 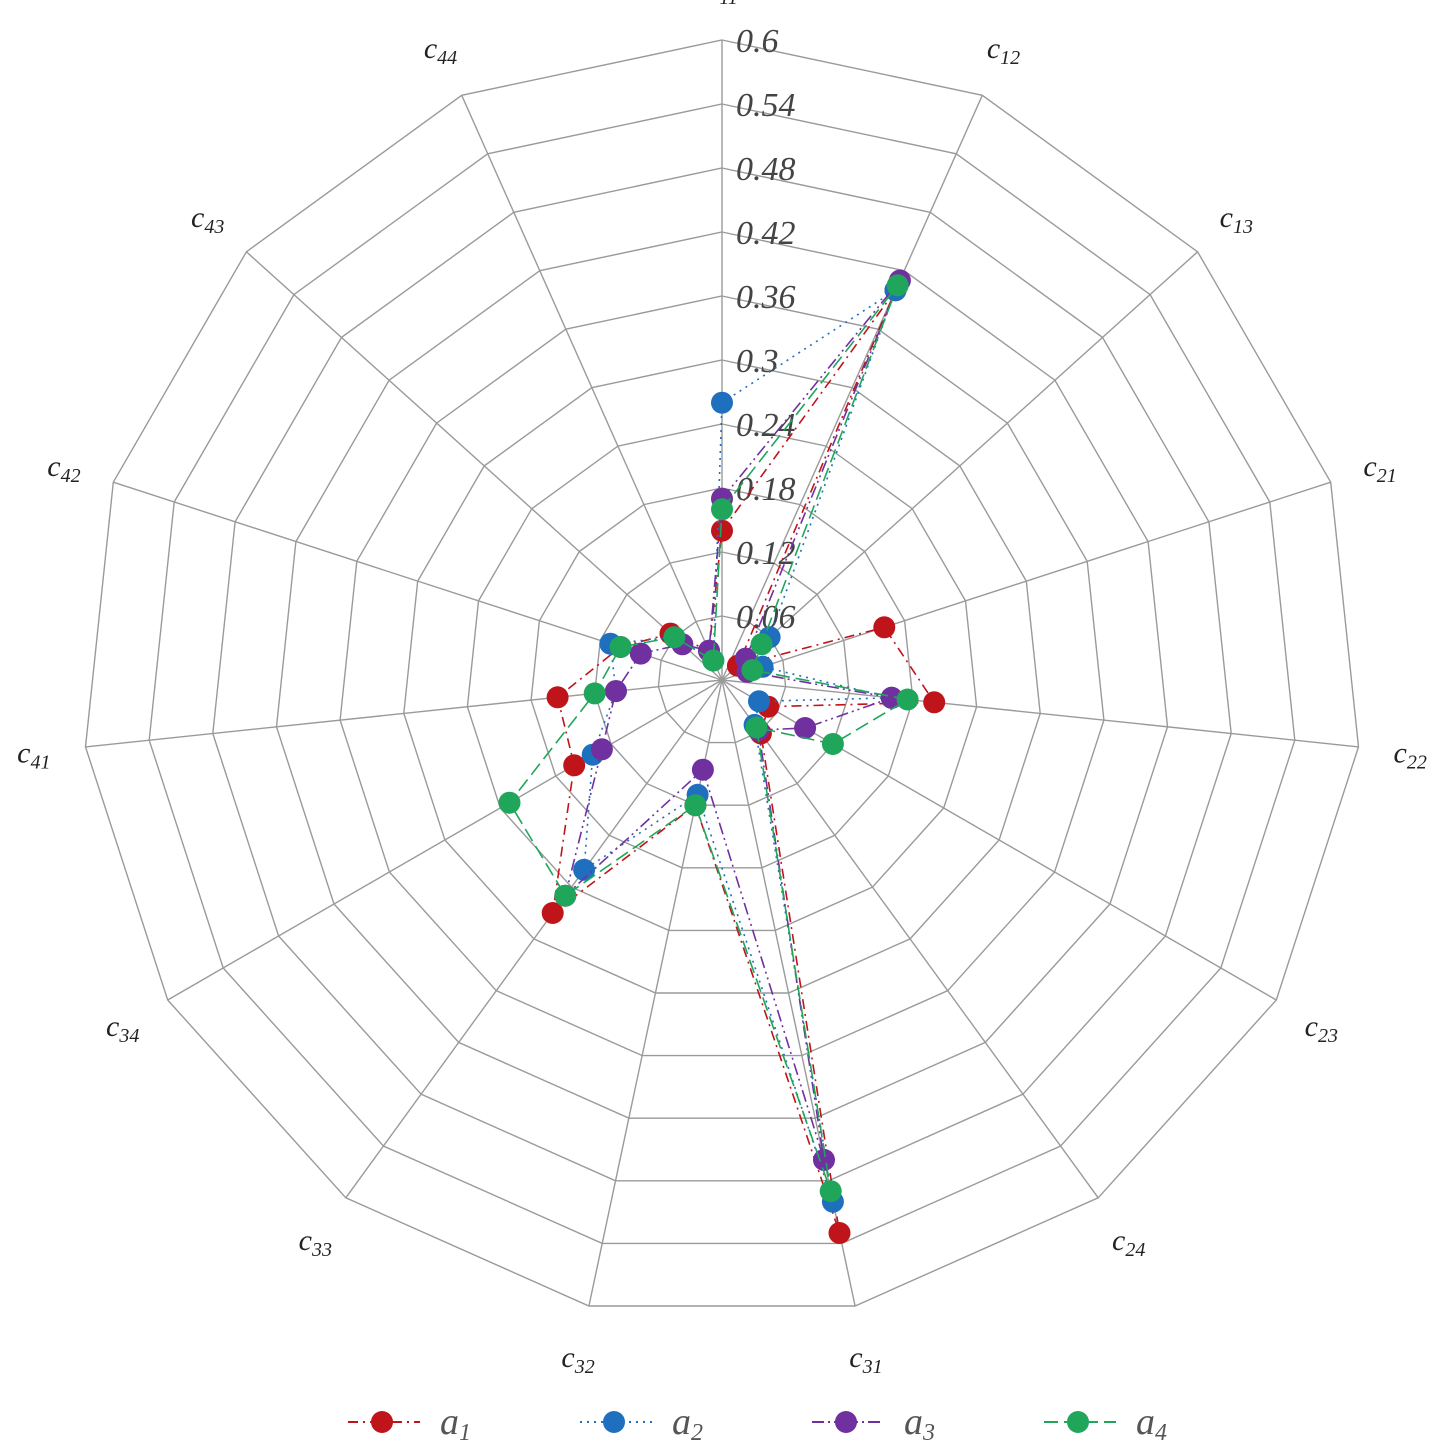 I want to click on tick-label: 0.24, so click(x=766, y=425).